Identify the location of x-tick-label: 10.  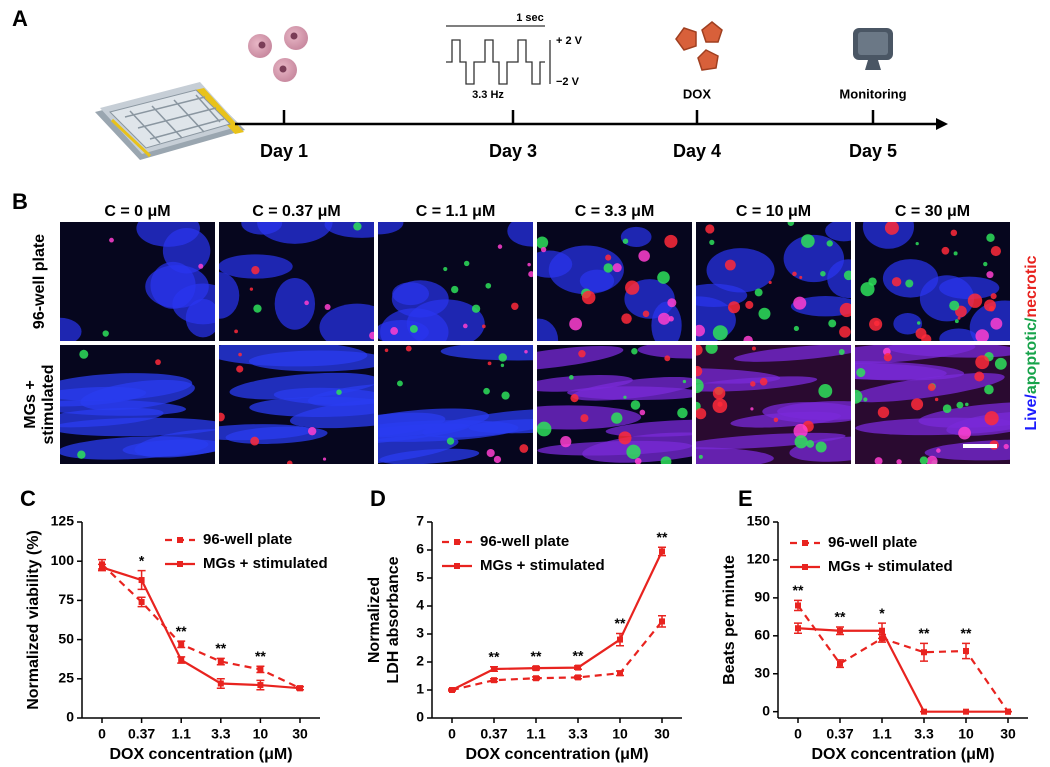
(966, 734).